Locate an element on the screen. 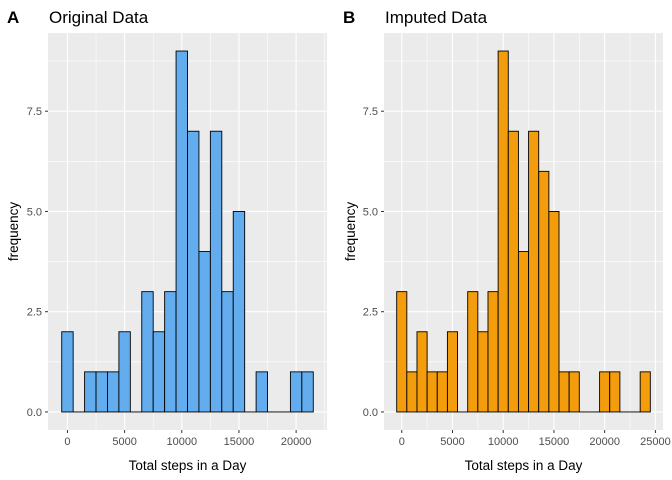 This screenshot has width=672, height=480. x-tick-label-a-0: 0 is located at coordinates (67, 442).